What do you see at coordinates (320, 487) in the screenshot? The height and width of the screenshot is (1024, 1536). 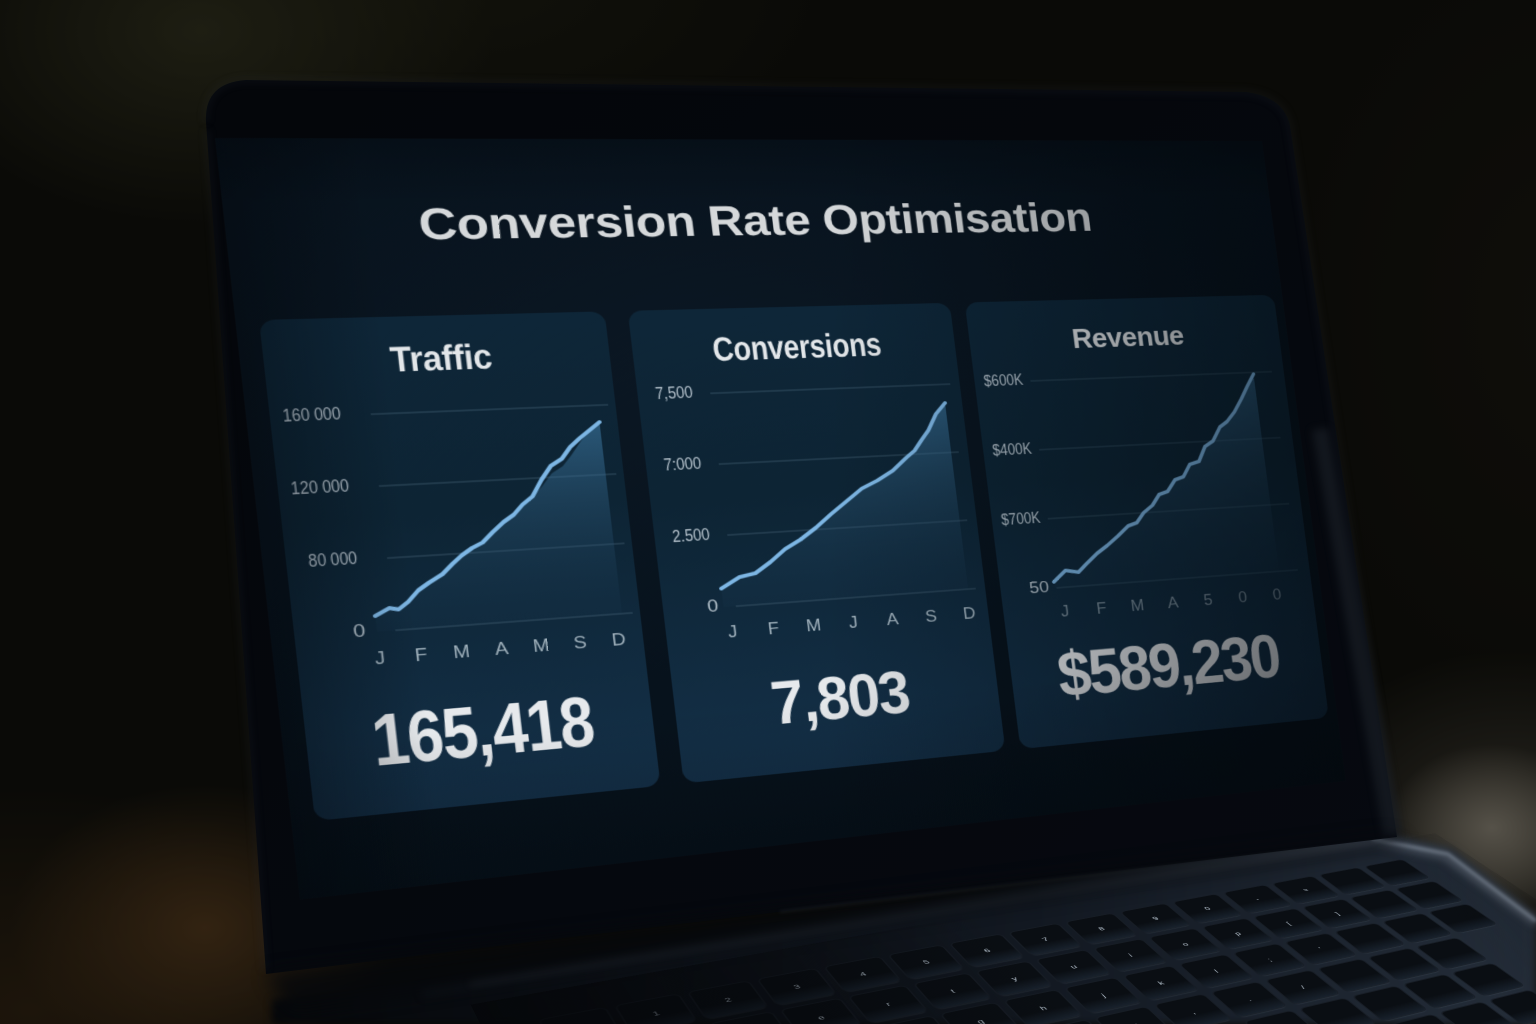 I see `svg-text: 120 000` at bounding box center [320, 487].